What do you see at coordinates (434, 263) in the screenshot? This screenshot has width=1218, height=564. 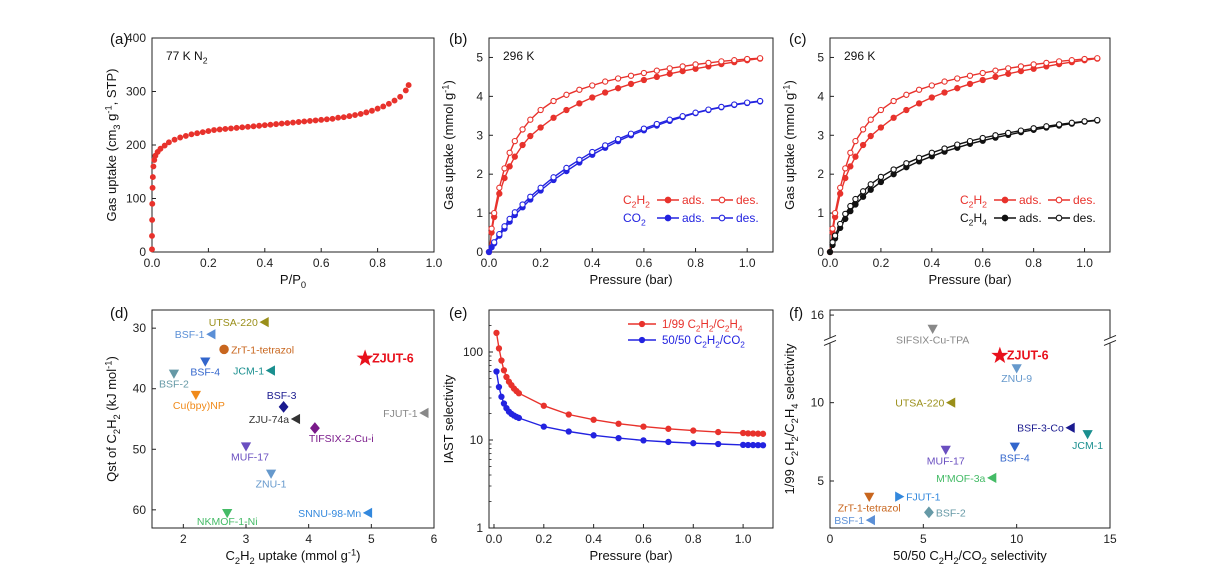 I see `x-tick-label: 1.0` at bounding box center [434, 263].